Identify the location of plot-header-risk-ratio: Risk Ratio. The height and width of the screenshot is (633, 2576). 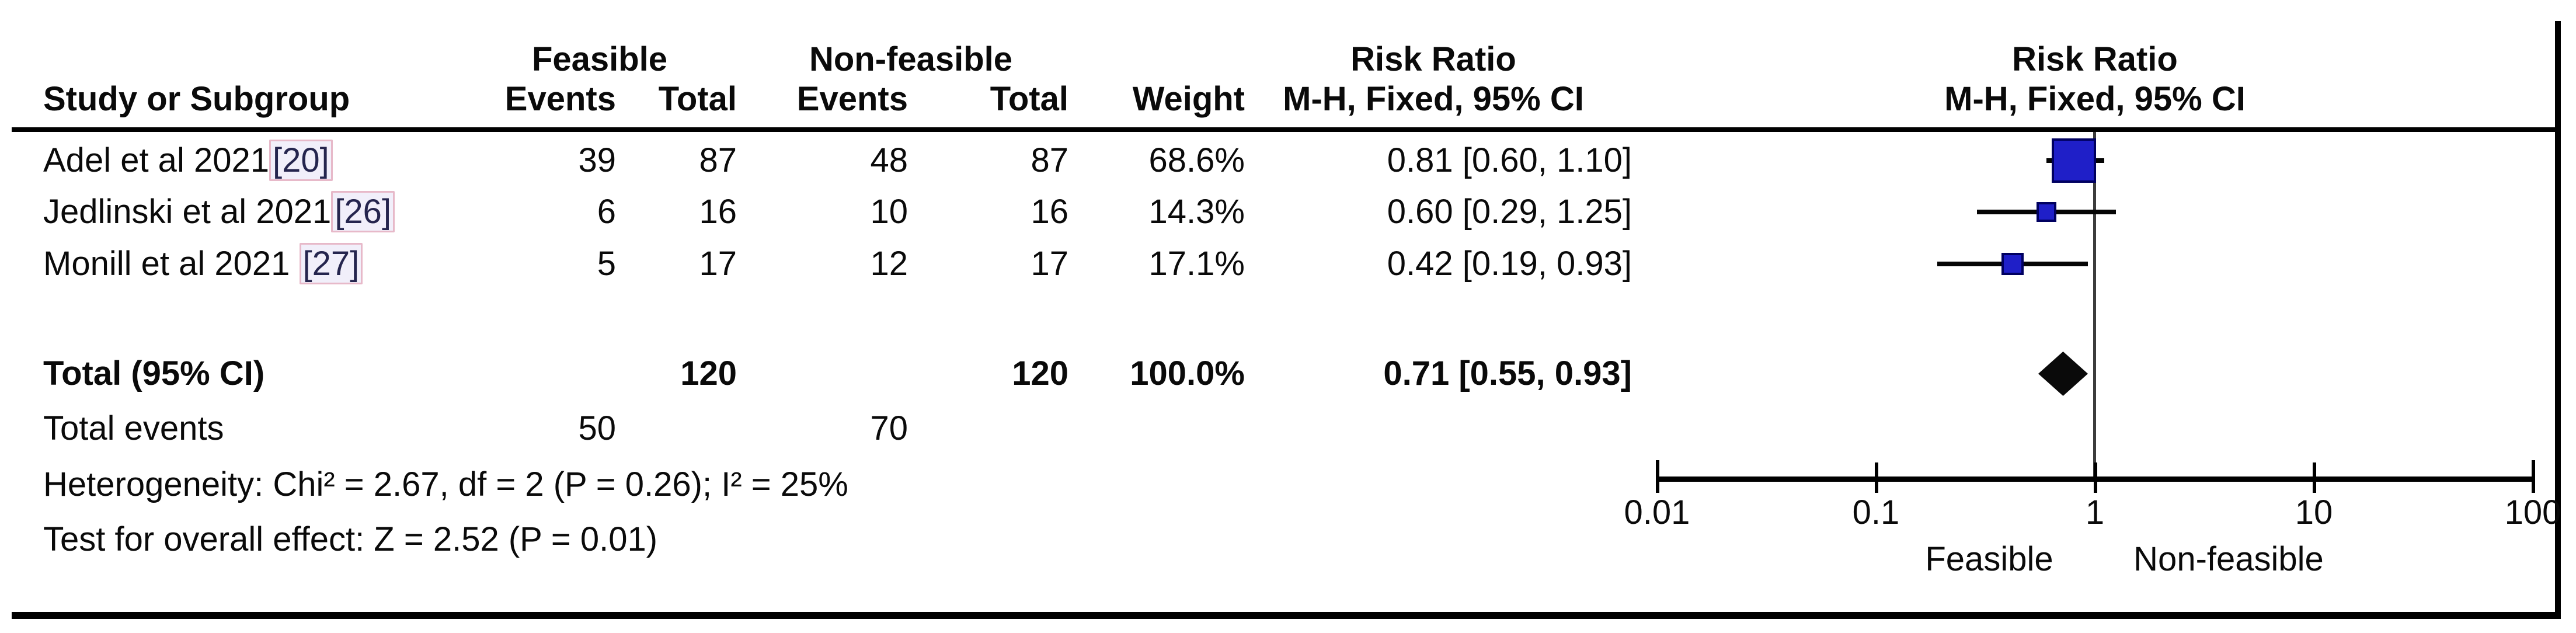
(2095, 59).